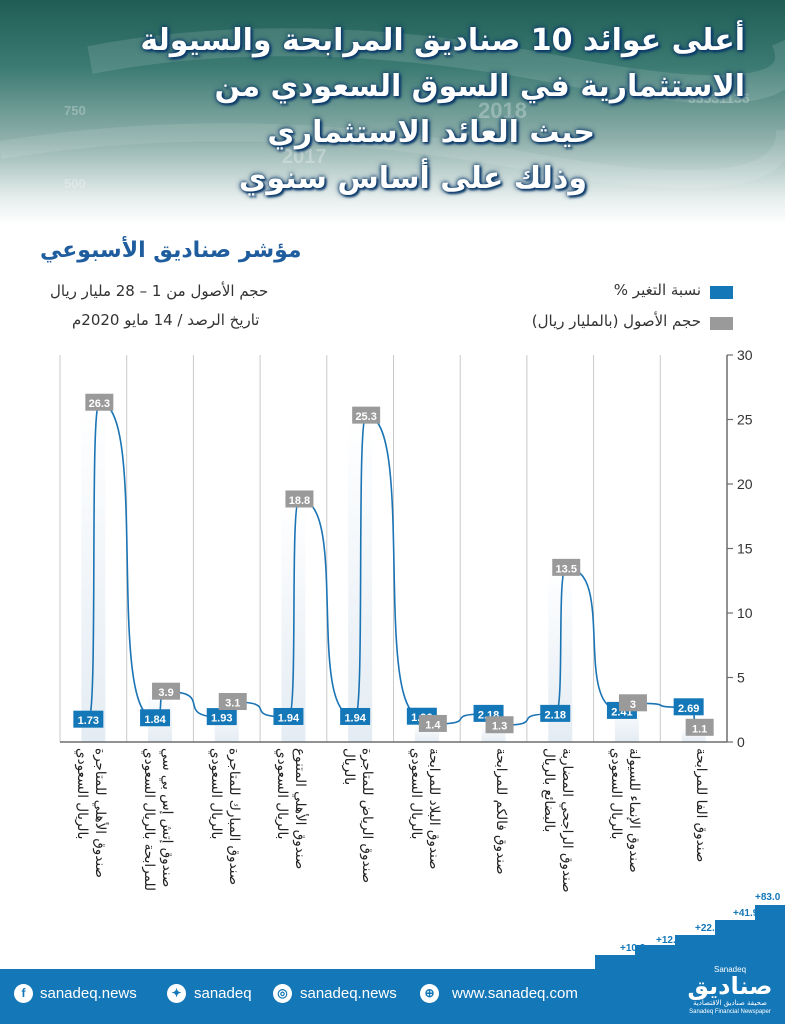  What do you see at coordinates (291, 809) in the screenshot?
I see `x-label-text-3: صندوق الأهلي المتنوع بالريال السعودي` at bounding box center [291, 809].